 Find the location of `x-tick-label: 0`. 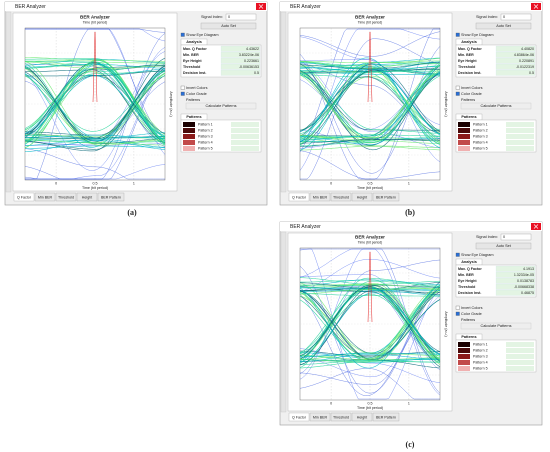

x-tick-label: 0 is located at coordinates (331, 403).